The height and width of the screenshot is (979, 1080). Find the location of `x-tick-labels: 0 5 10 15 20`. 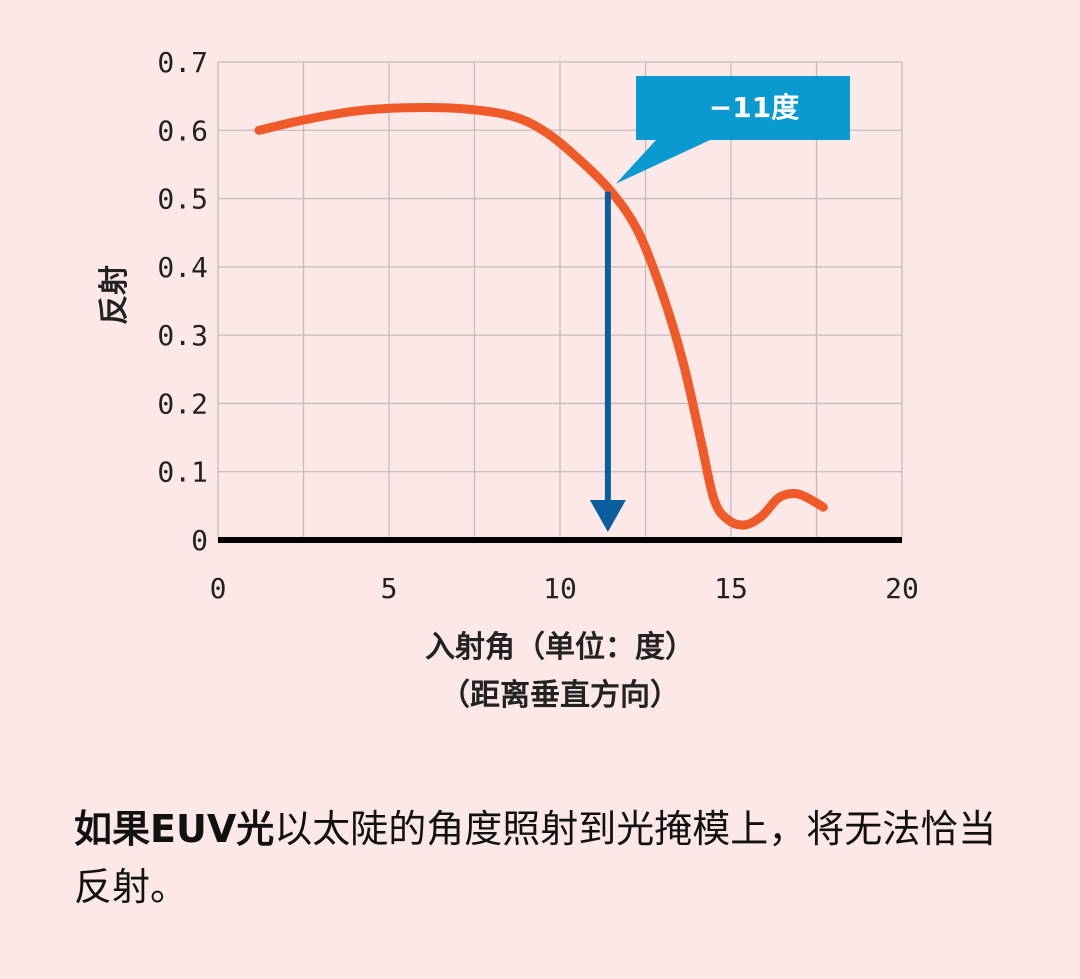

x-tick-labels: 0 5 10 15 20 is located at coordinates (564, 588).